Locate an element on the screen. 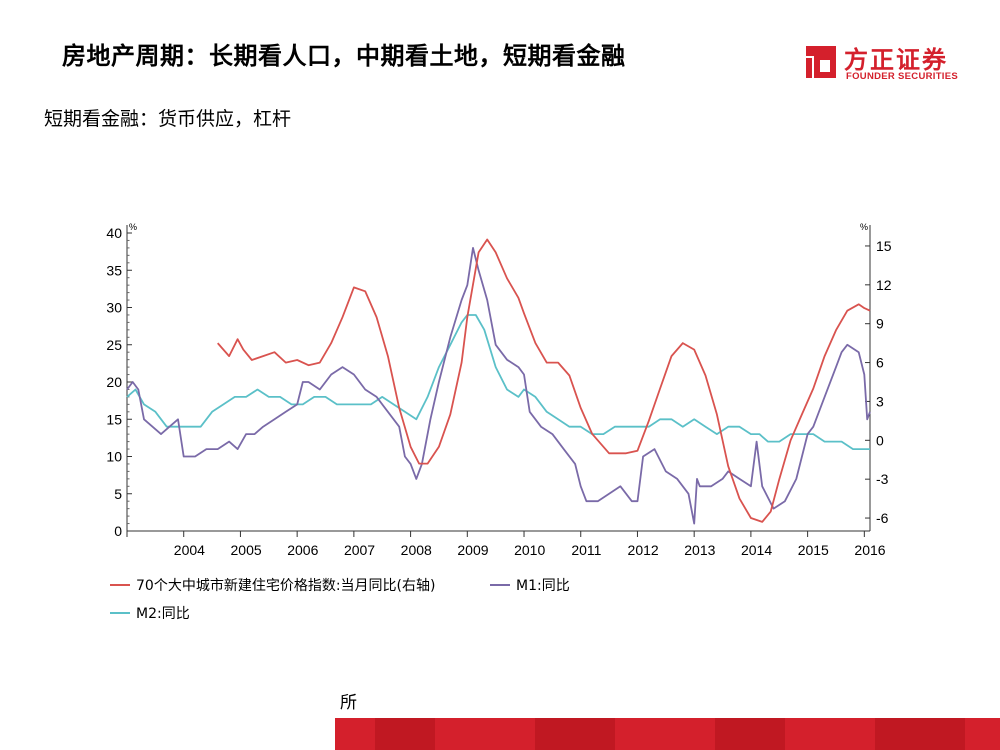  slide-subtitle: 短期看金融：货币供应，杠杆 is located at coordinates (168, 119).